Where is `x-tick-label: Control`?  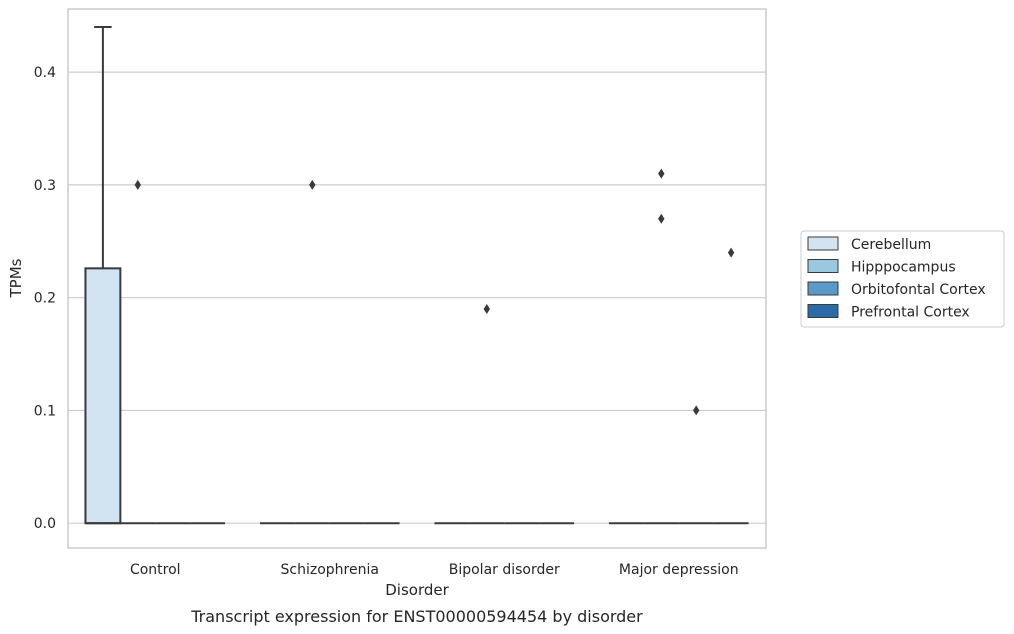
x-tick-label: Control is located at coordinates (155, 570).